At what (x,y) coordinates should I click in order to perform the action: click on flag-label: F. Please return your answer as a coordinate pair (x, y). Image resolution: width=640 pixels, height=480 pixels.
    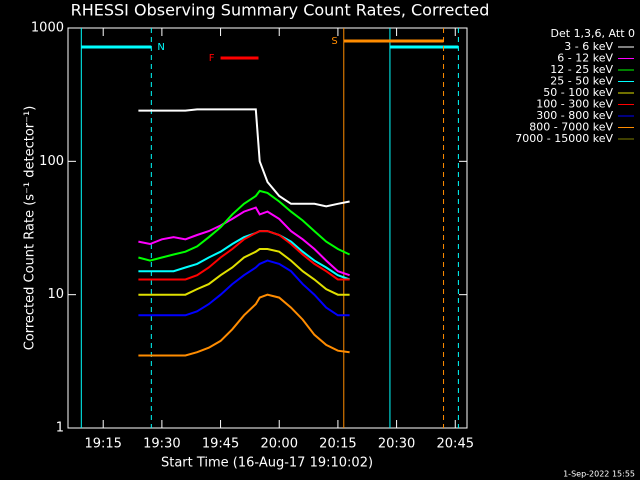
    Looking at the image, I should click on (212, 58).